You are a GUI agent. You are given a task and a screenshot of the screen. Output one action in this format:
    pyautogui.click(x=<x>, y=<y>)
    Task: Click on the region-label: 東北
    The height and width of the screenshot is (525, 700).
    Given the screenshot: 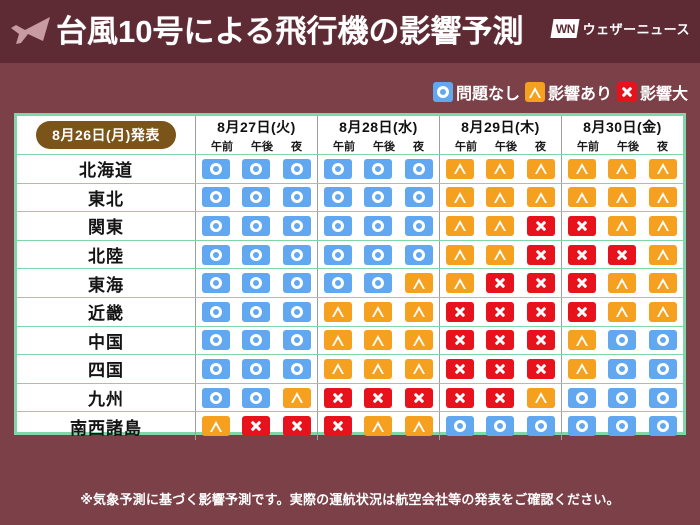 What is the action you would take?
    pyautogui.click(x=106, y=199)
    